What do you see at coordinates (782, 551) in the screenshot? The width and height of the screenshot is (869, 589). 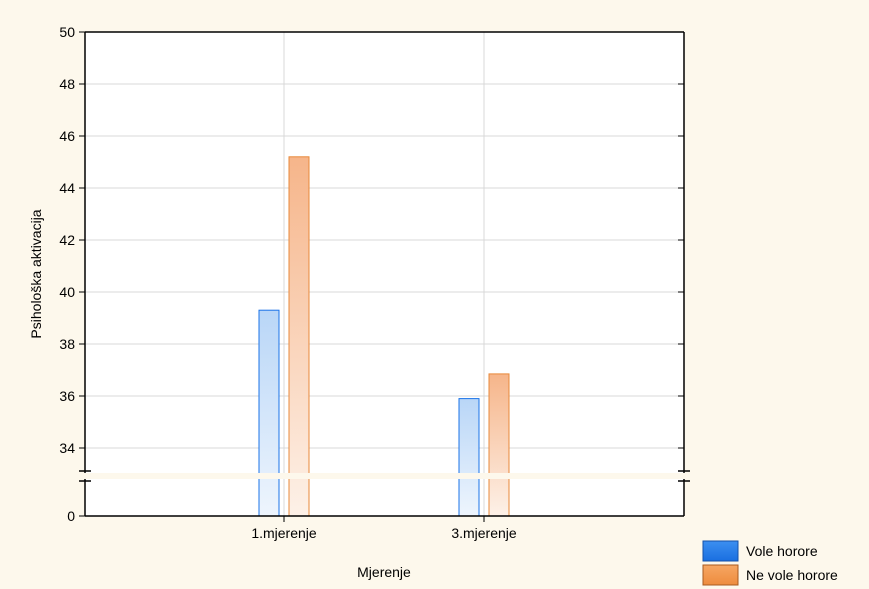 I see `legend-label-vole-horore: Vole horore` at bounding box center [782, 551].